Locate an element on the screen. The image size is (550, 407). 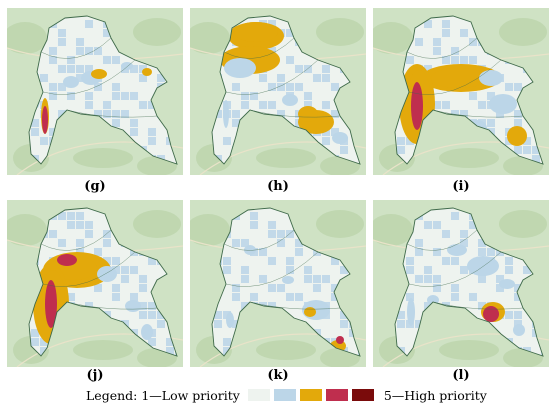
region-boundary is located at coordinates (286, 282).